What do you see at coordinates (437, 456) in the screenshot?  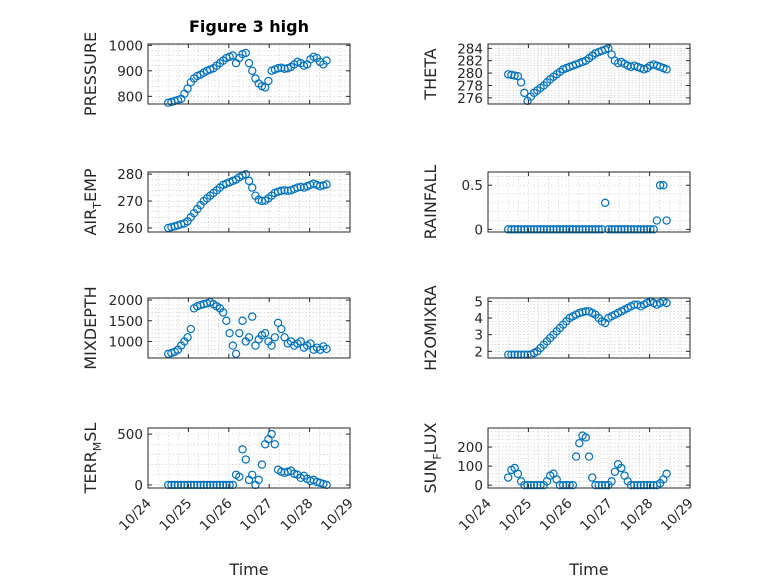 I see `y-axis-label-subscript: F` at bounding box center [437, 456].